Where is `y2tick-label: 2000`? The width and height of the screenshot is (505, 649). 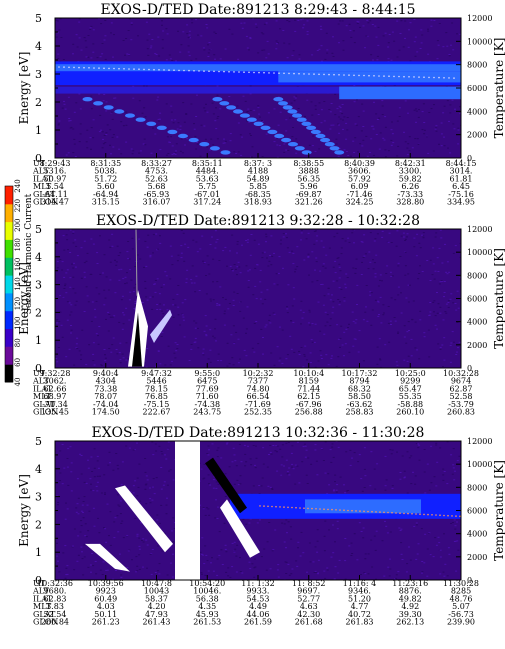 y2tick-label: 2000 is located at coordinates (477, 557).